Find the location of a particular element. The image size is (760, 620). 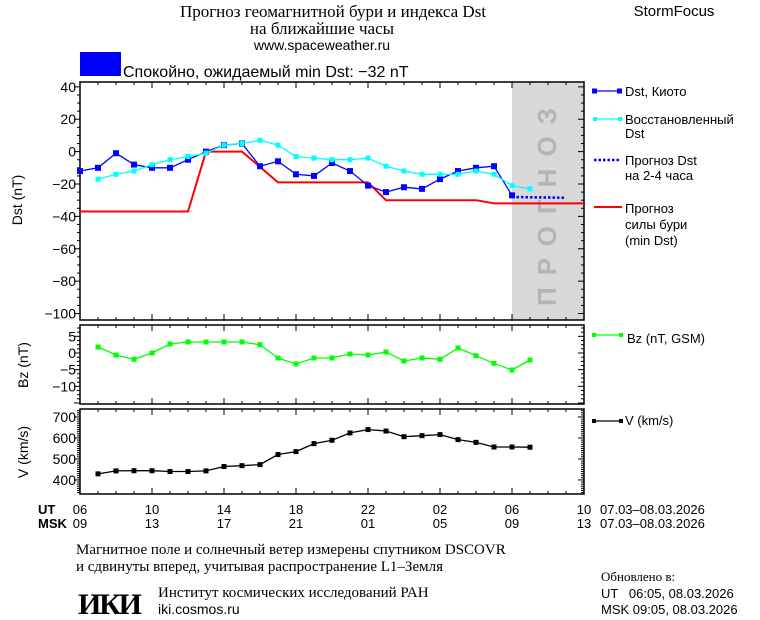

source-url: www.spaceweather.ru is located at coordinates (321, 45).